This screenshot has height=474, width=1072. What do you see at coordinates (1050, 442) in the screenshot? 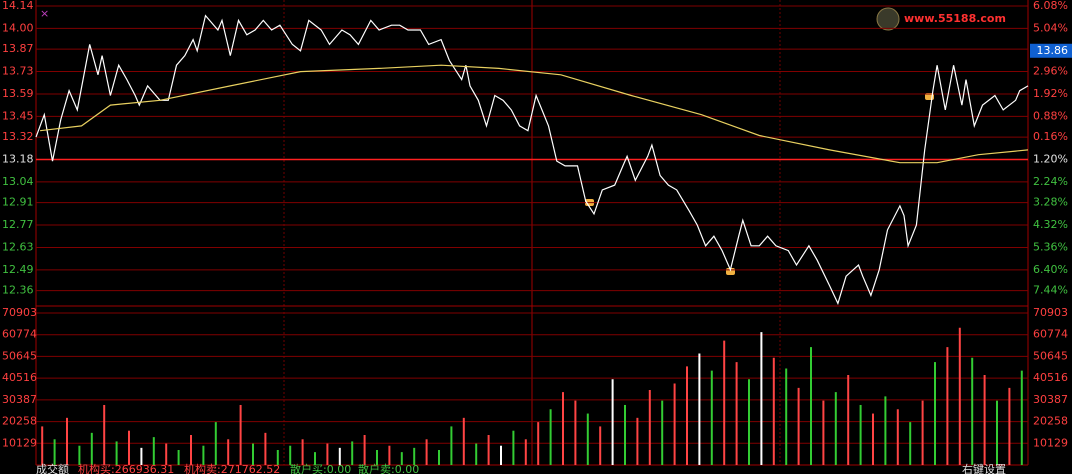
I see `y2-tick-label: 10129` at bounding box center [1050, 442].